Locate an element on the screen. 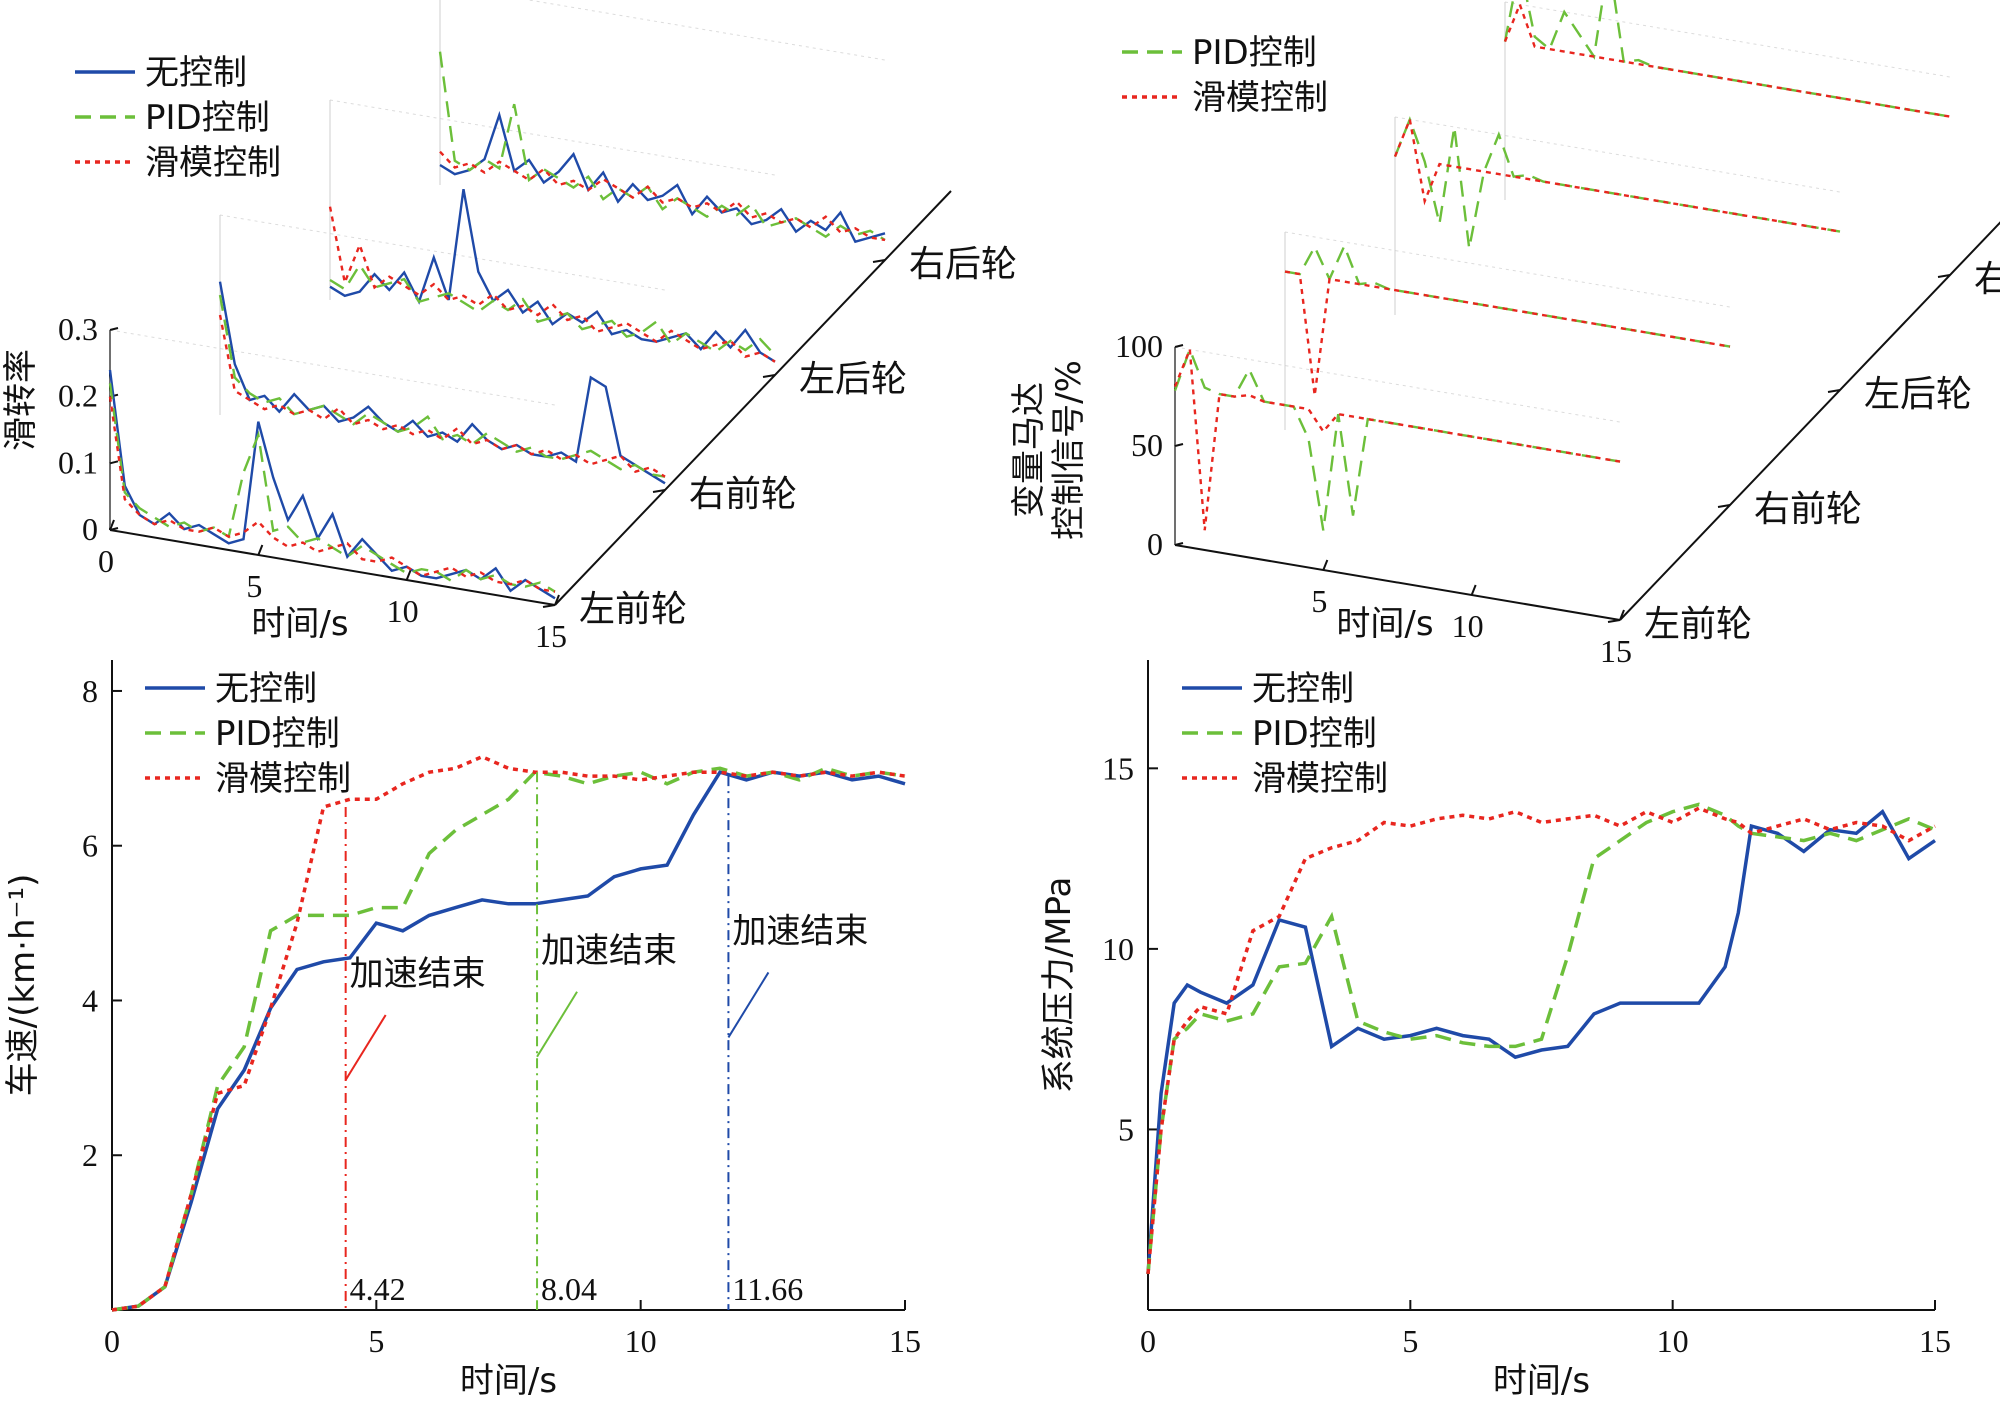 The image size is (2000, 1405). motor-series-group is located at coordinates (1562, 265).